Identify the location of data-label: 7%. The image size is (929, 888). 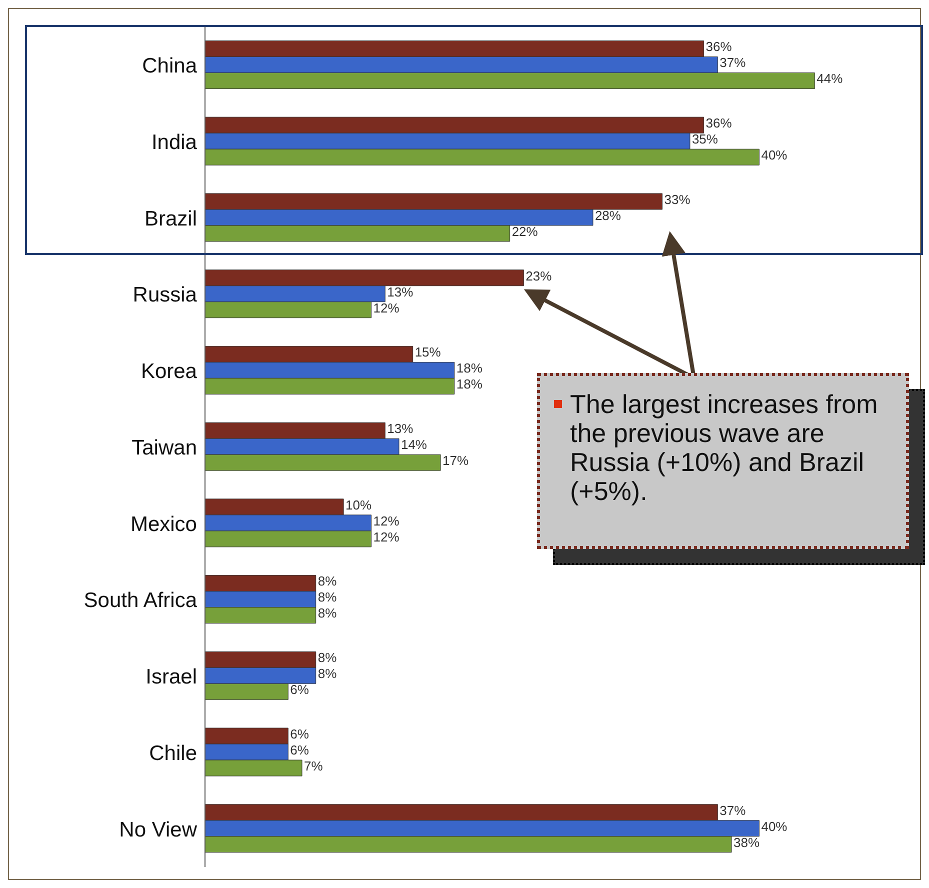
(314, 766).